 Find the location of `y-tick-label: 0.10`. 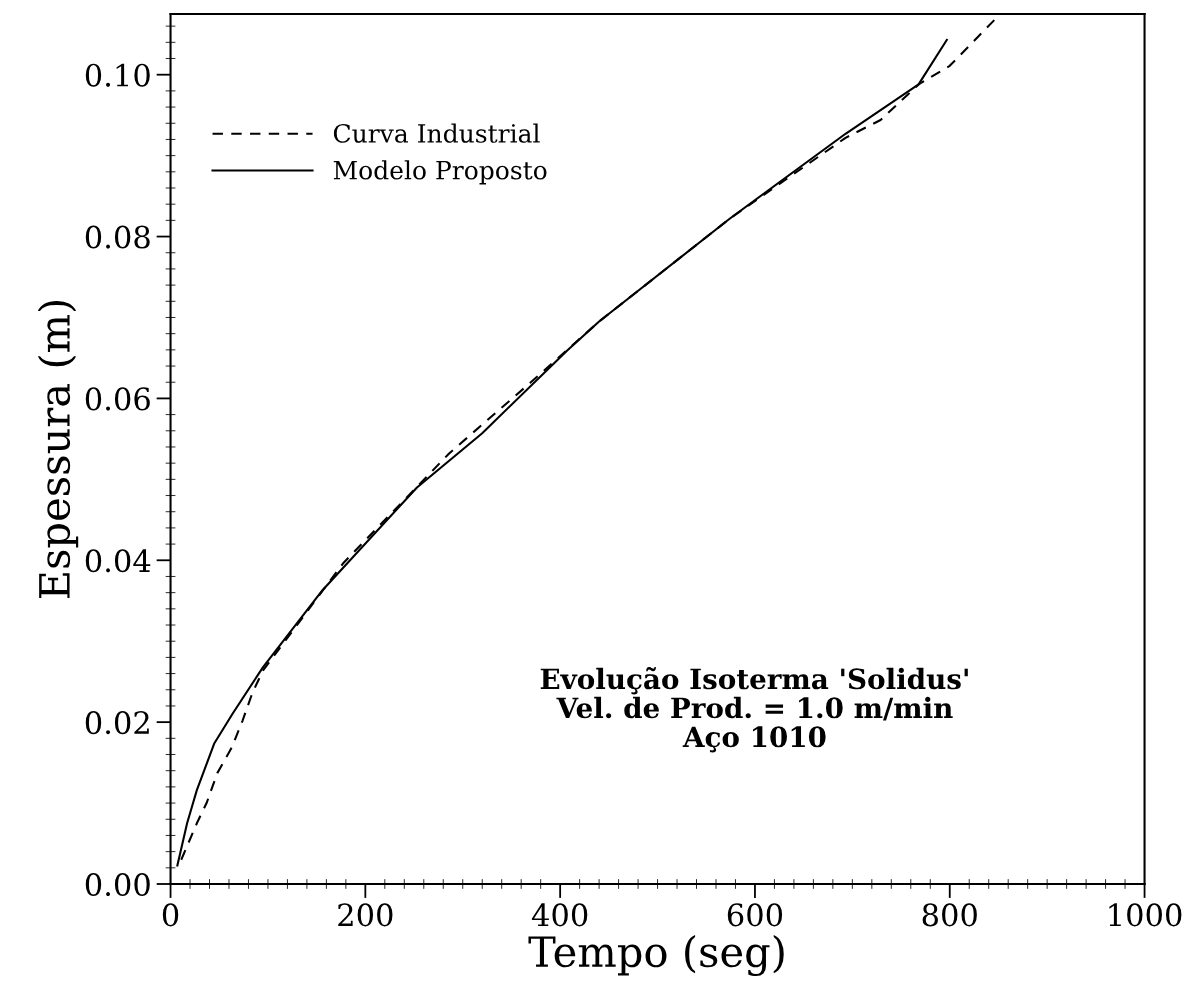

y-tick-label: 0.10 is located at coordinates (117, 75).